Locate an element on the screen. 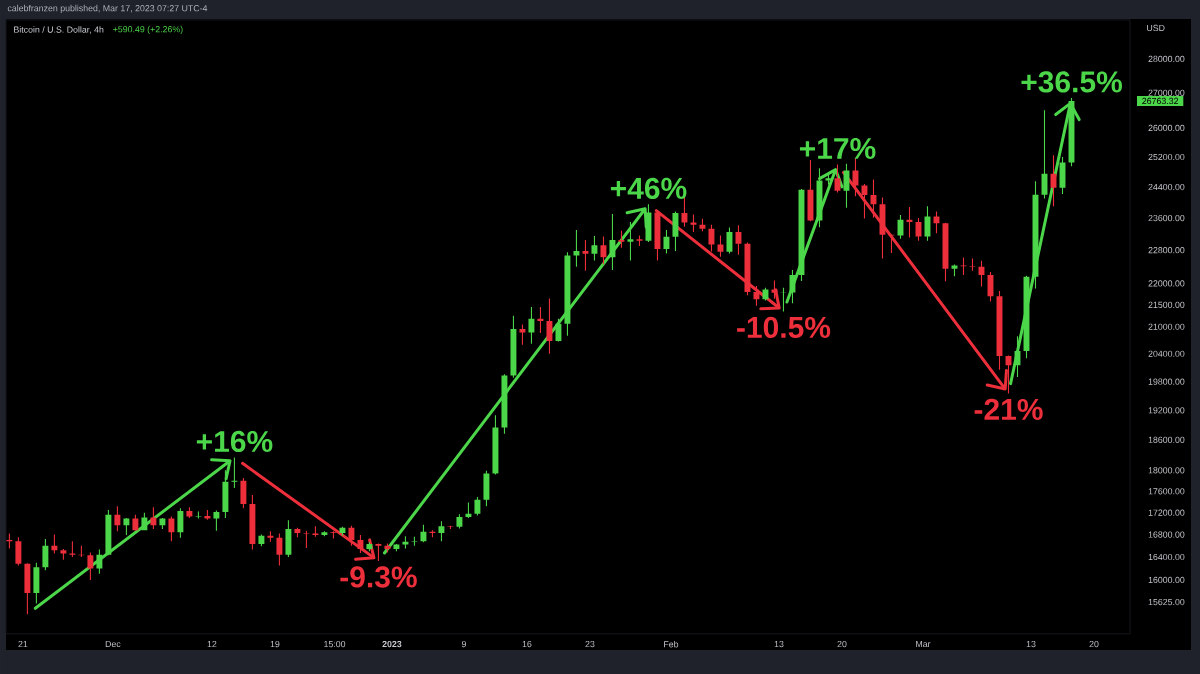 The width and height of the screenshot is (1200, 674). annotation: +36.5% is located at coordinates (1071, 82).